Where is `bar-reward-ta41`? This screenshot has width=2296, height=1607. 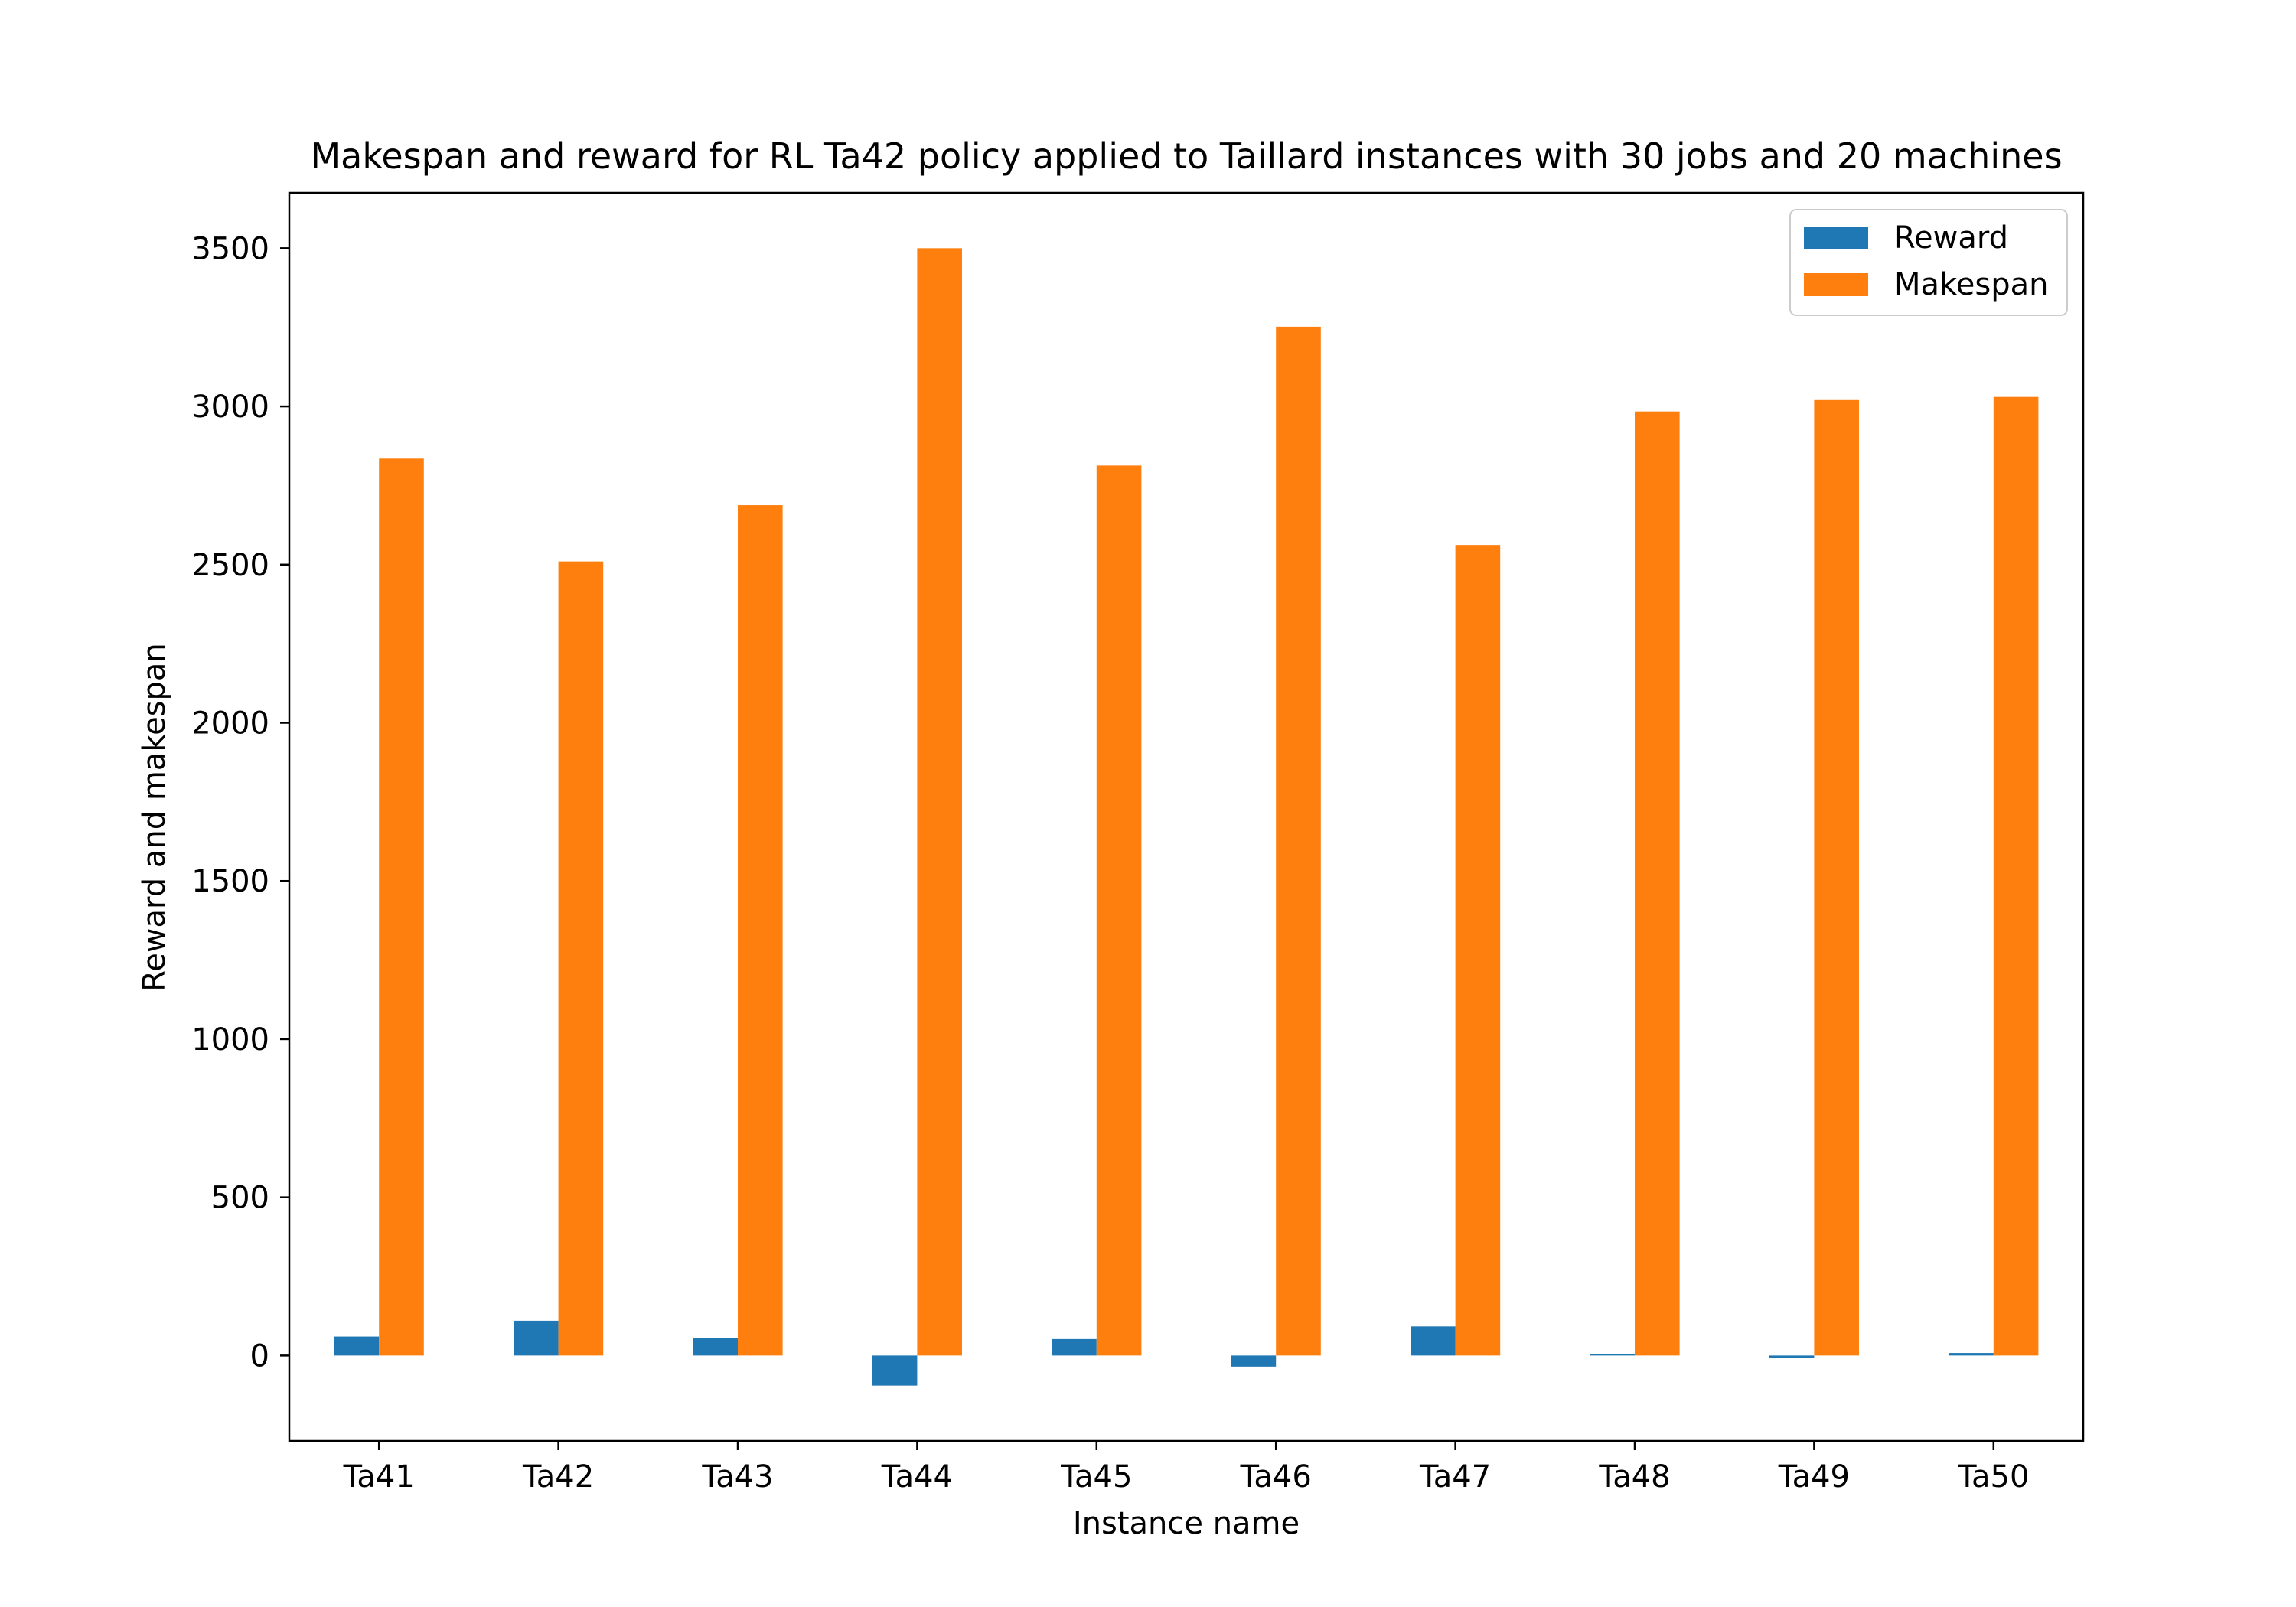 bar-reward-ta41 is located at coordinates (357, 1346).